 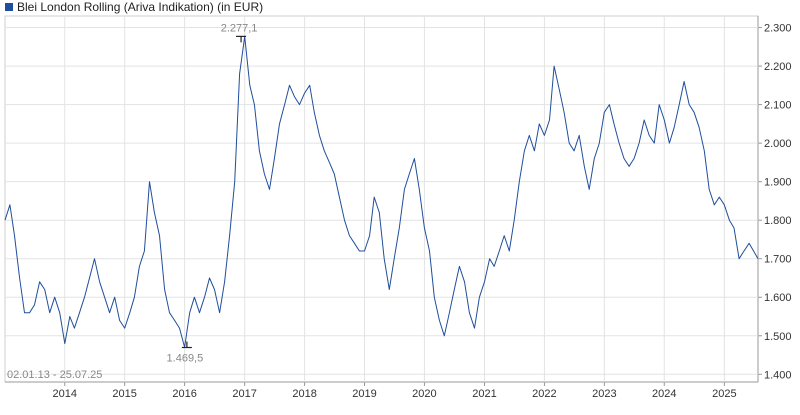 I want to click on x-tick-label: 2017, so click(x=244, y=394).